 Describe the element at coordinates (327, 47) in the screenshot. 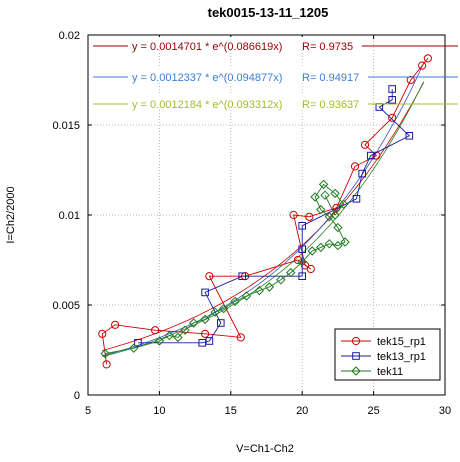

I see `fit-r-value: R= 0.9735` at that location.